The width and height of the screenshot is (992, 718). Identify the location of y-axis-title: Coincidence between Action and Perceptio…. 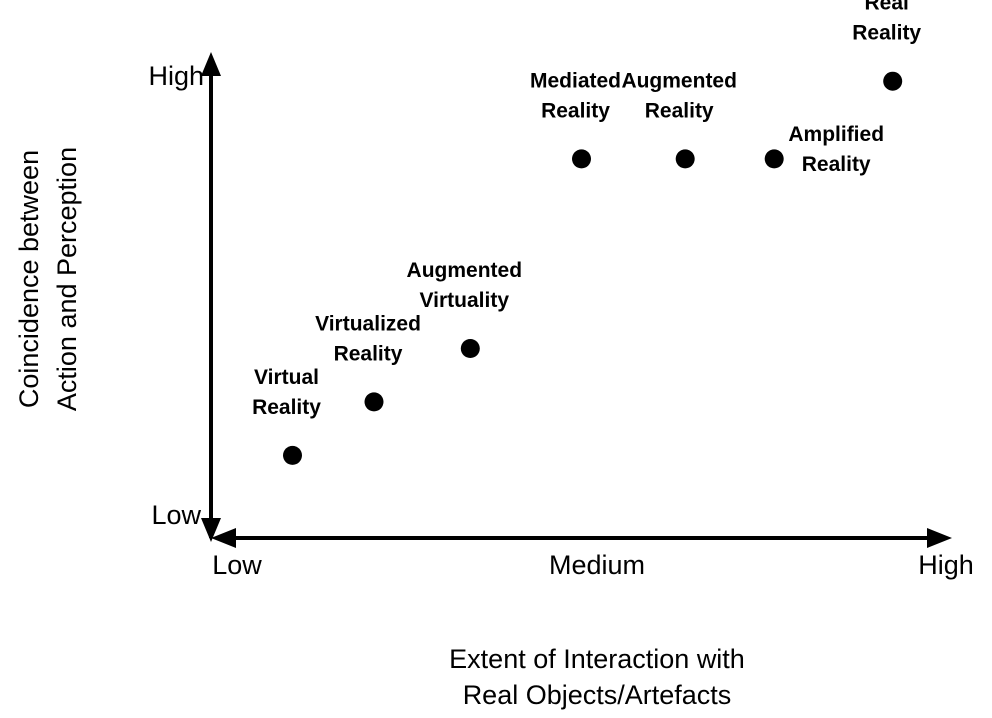
(48, 279).